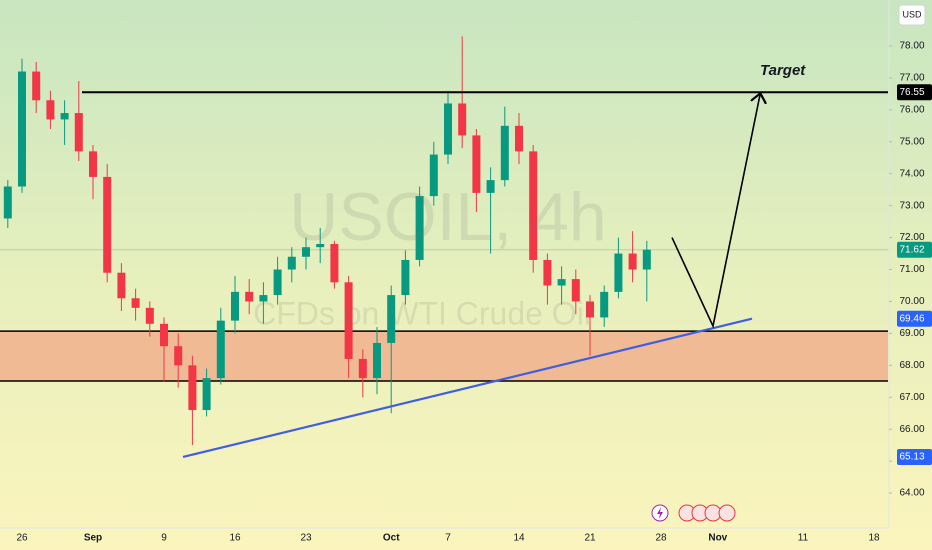  What do you see at coordinates (911, 141) in the screenshot?
I see `y-tick-label: 75.00` at bounding box center [911, 141].